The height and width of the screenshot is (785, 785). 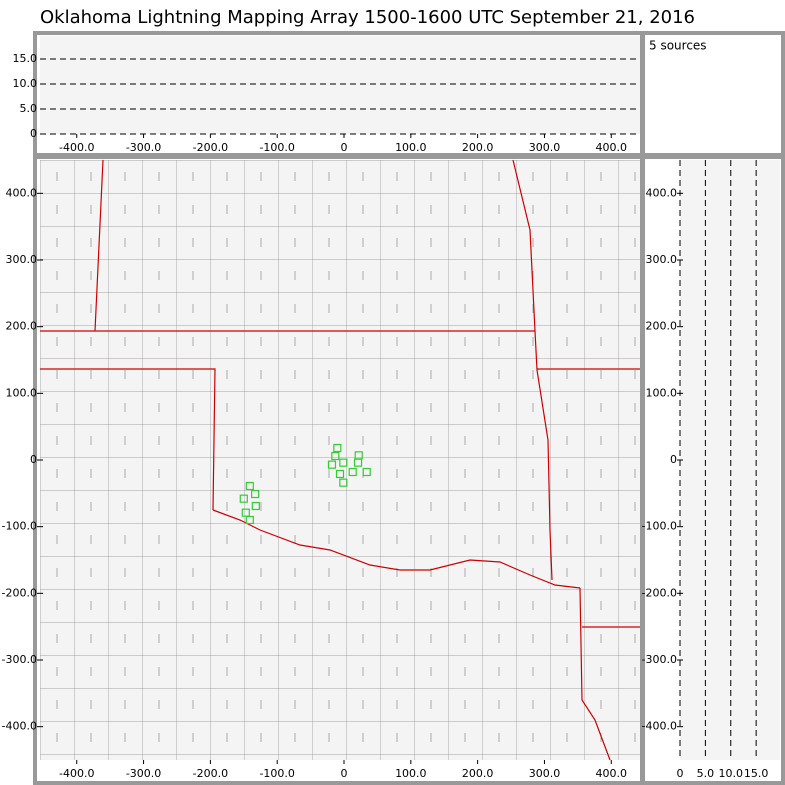 What do you see at coordinates (25, 83) in the screenshot?
I see `y-tick-label: 10.0` at bounding box center [25, 83].